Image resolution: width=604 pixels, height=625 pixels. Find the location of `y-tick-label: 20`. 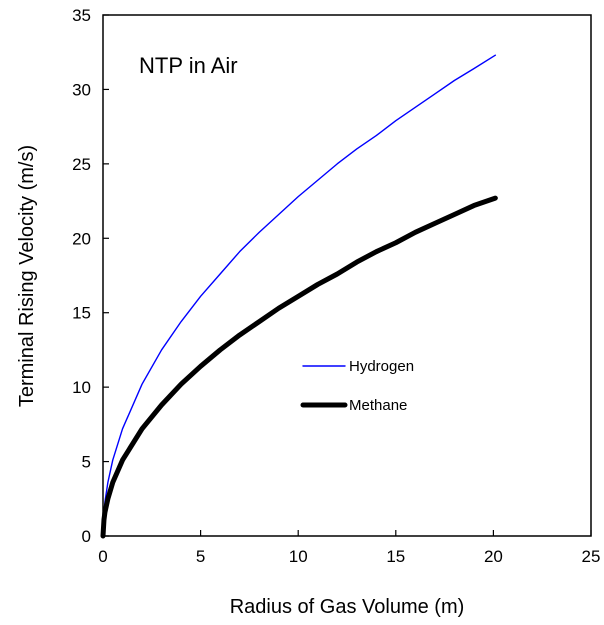

y-tick-label: 20 is located at coordinates (81, 238).